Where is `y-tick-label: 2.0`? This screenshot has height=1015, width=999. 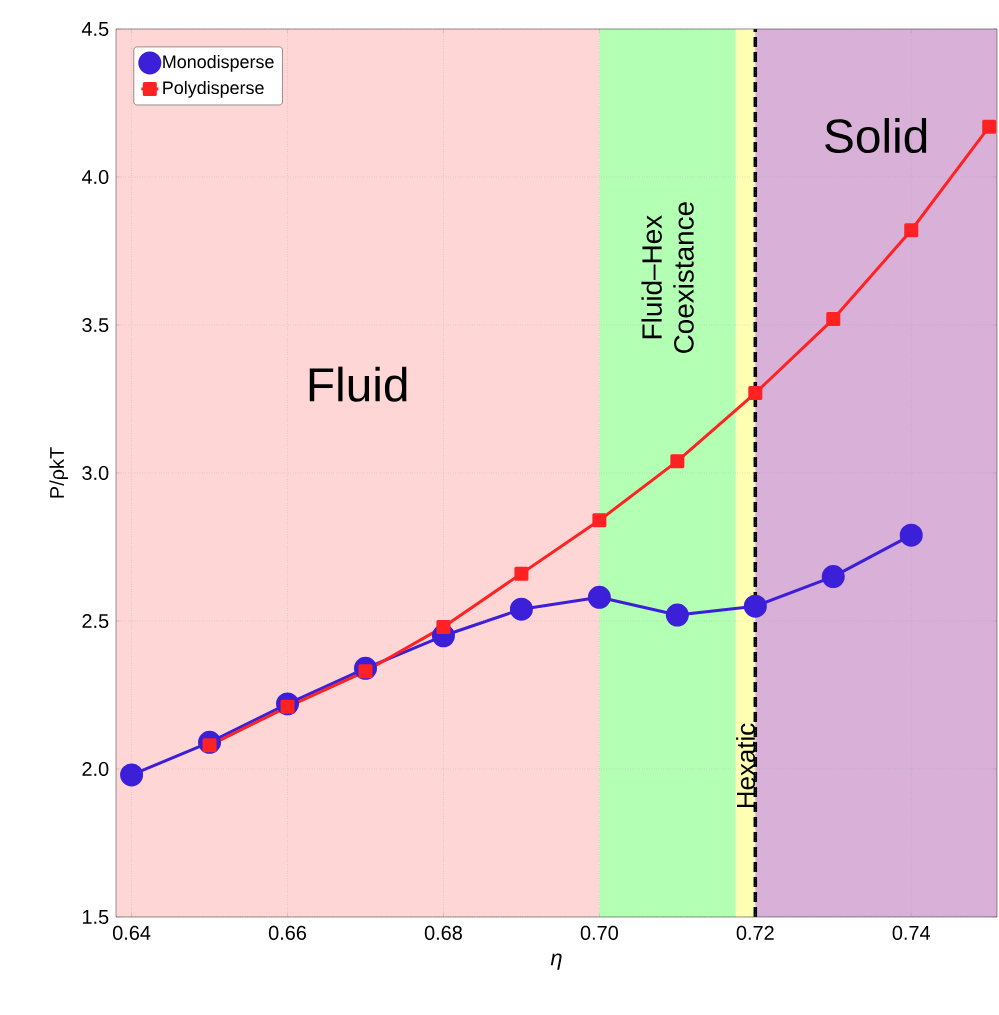
y-tick-label: 2.0 is located at coordinates (95, 769).